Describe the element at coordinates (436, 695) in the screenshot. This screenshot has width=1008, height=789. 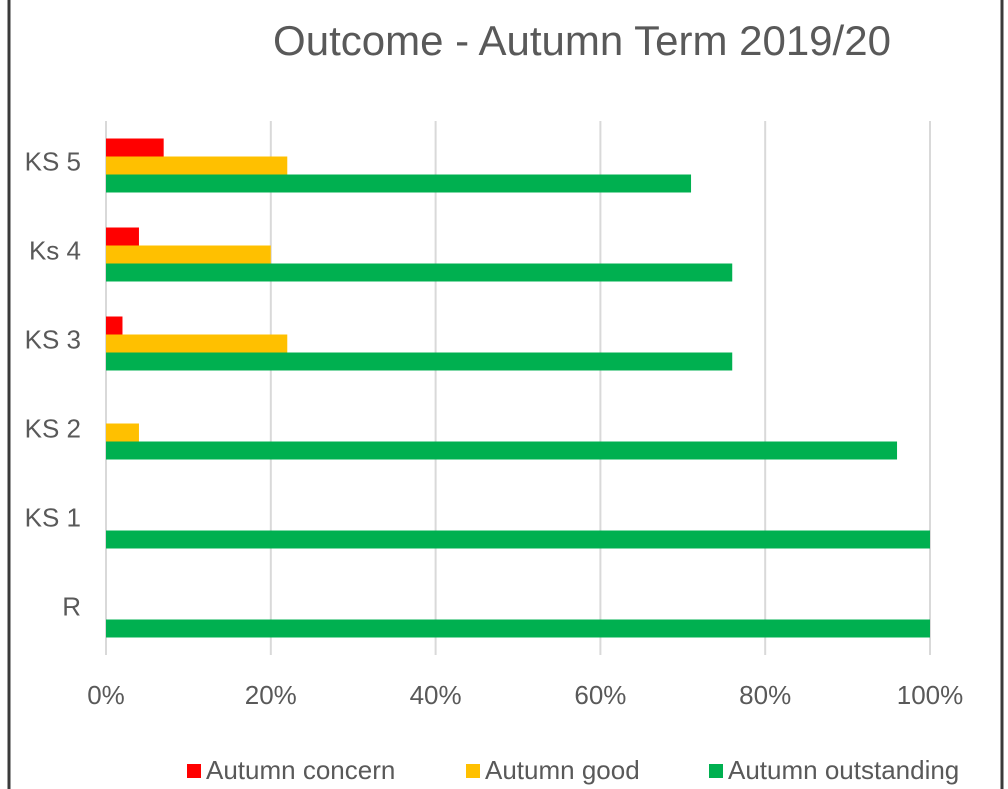
I see `x-tick-label: 40%` at that location.